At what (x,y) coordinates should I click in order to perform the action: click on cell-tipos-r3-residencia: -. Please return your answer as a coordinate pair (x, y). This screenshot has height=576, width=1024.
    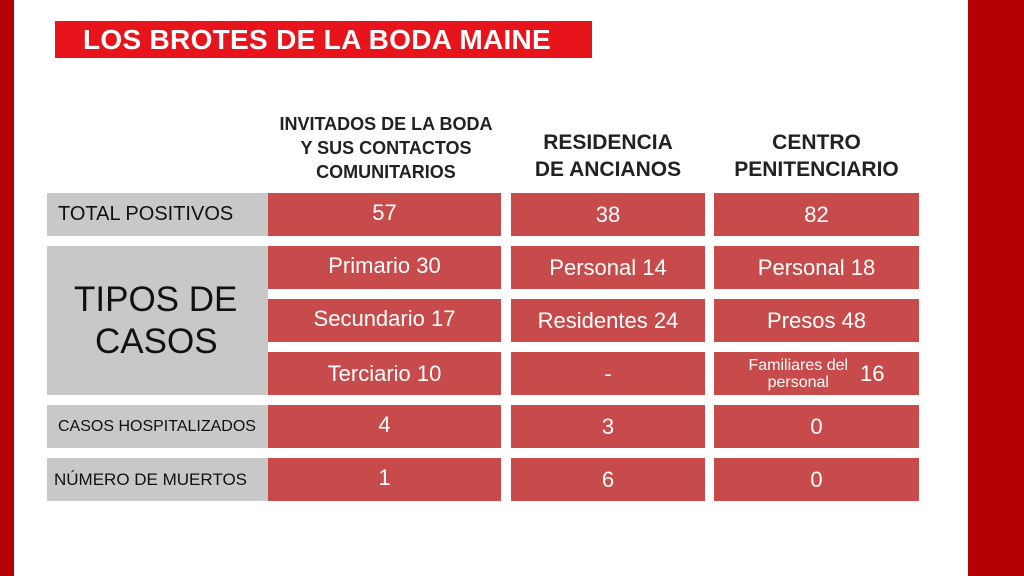
    Looking at the image, I should click on (608, 373).